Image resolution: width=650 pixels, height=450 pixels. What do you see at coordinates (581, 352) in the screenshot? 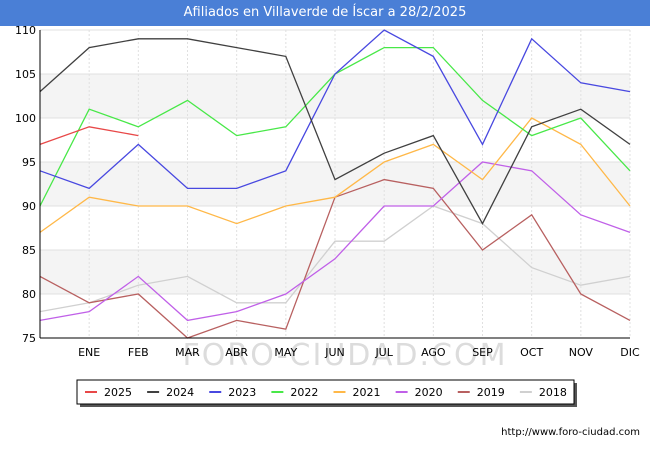
I see `x-tick-label: NOV` at bounding box center [581, 352].